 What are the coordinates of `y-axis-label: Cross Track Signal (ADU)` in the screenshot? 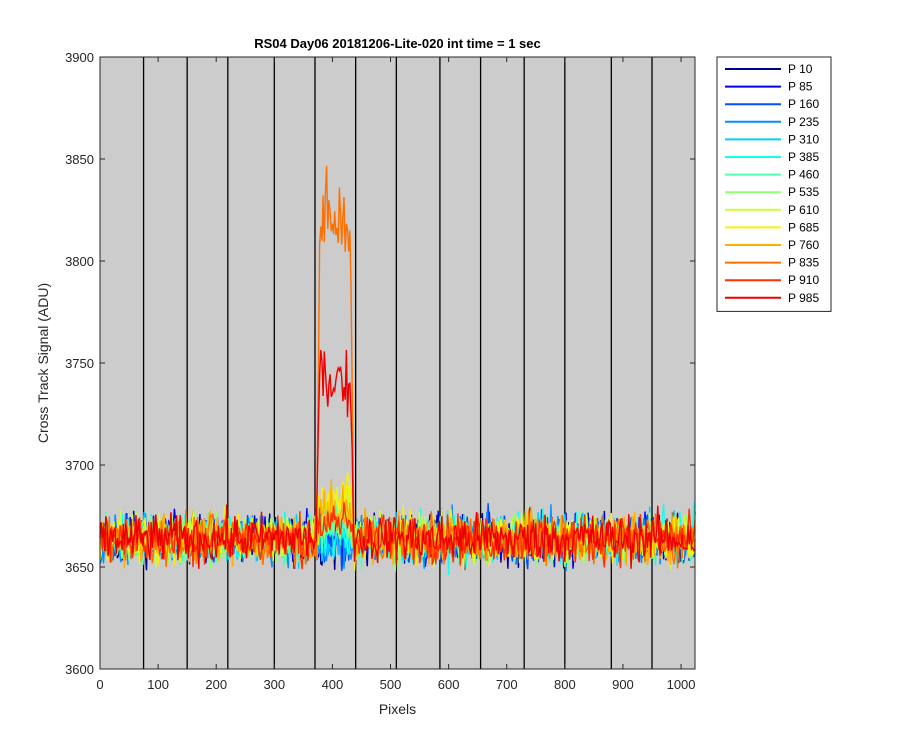 It's located at (43, 363).